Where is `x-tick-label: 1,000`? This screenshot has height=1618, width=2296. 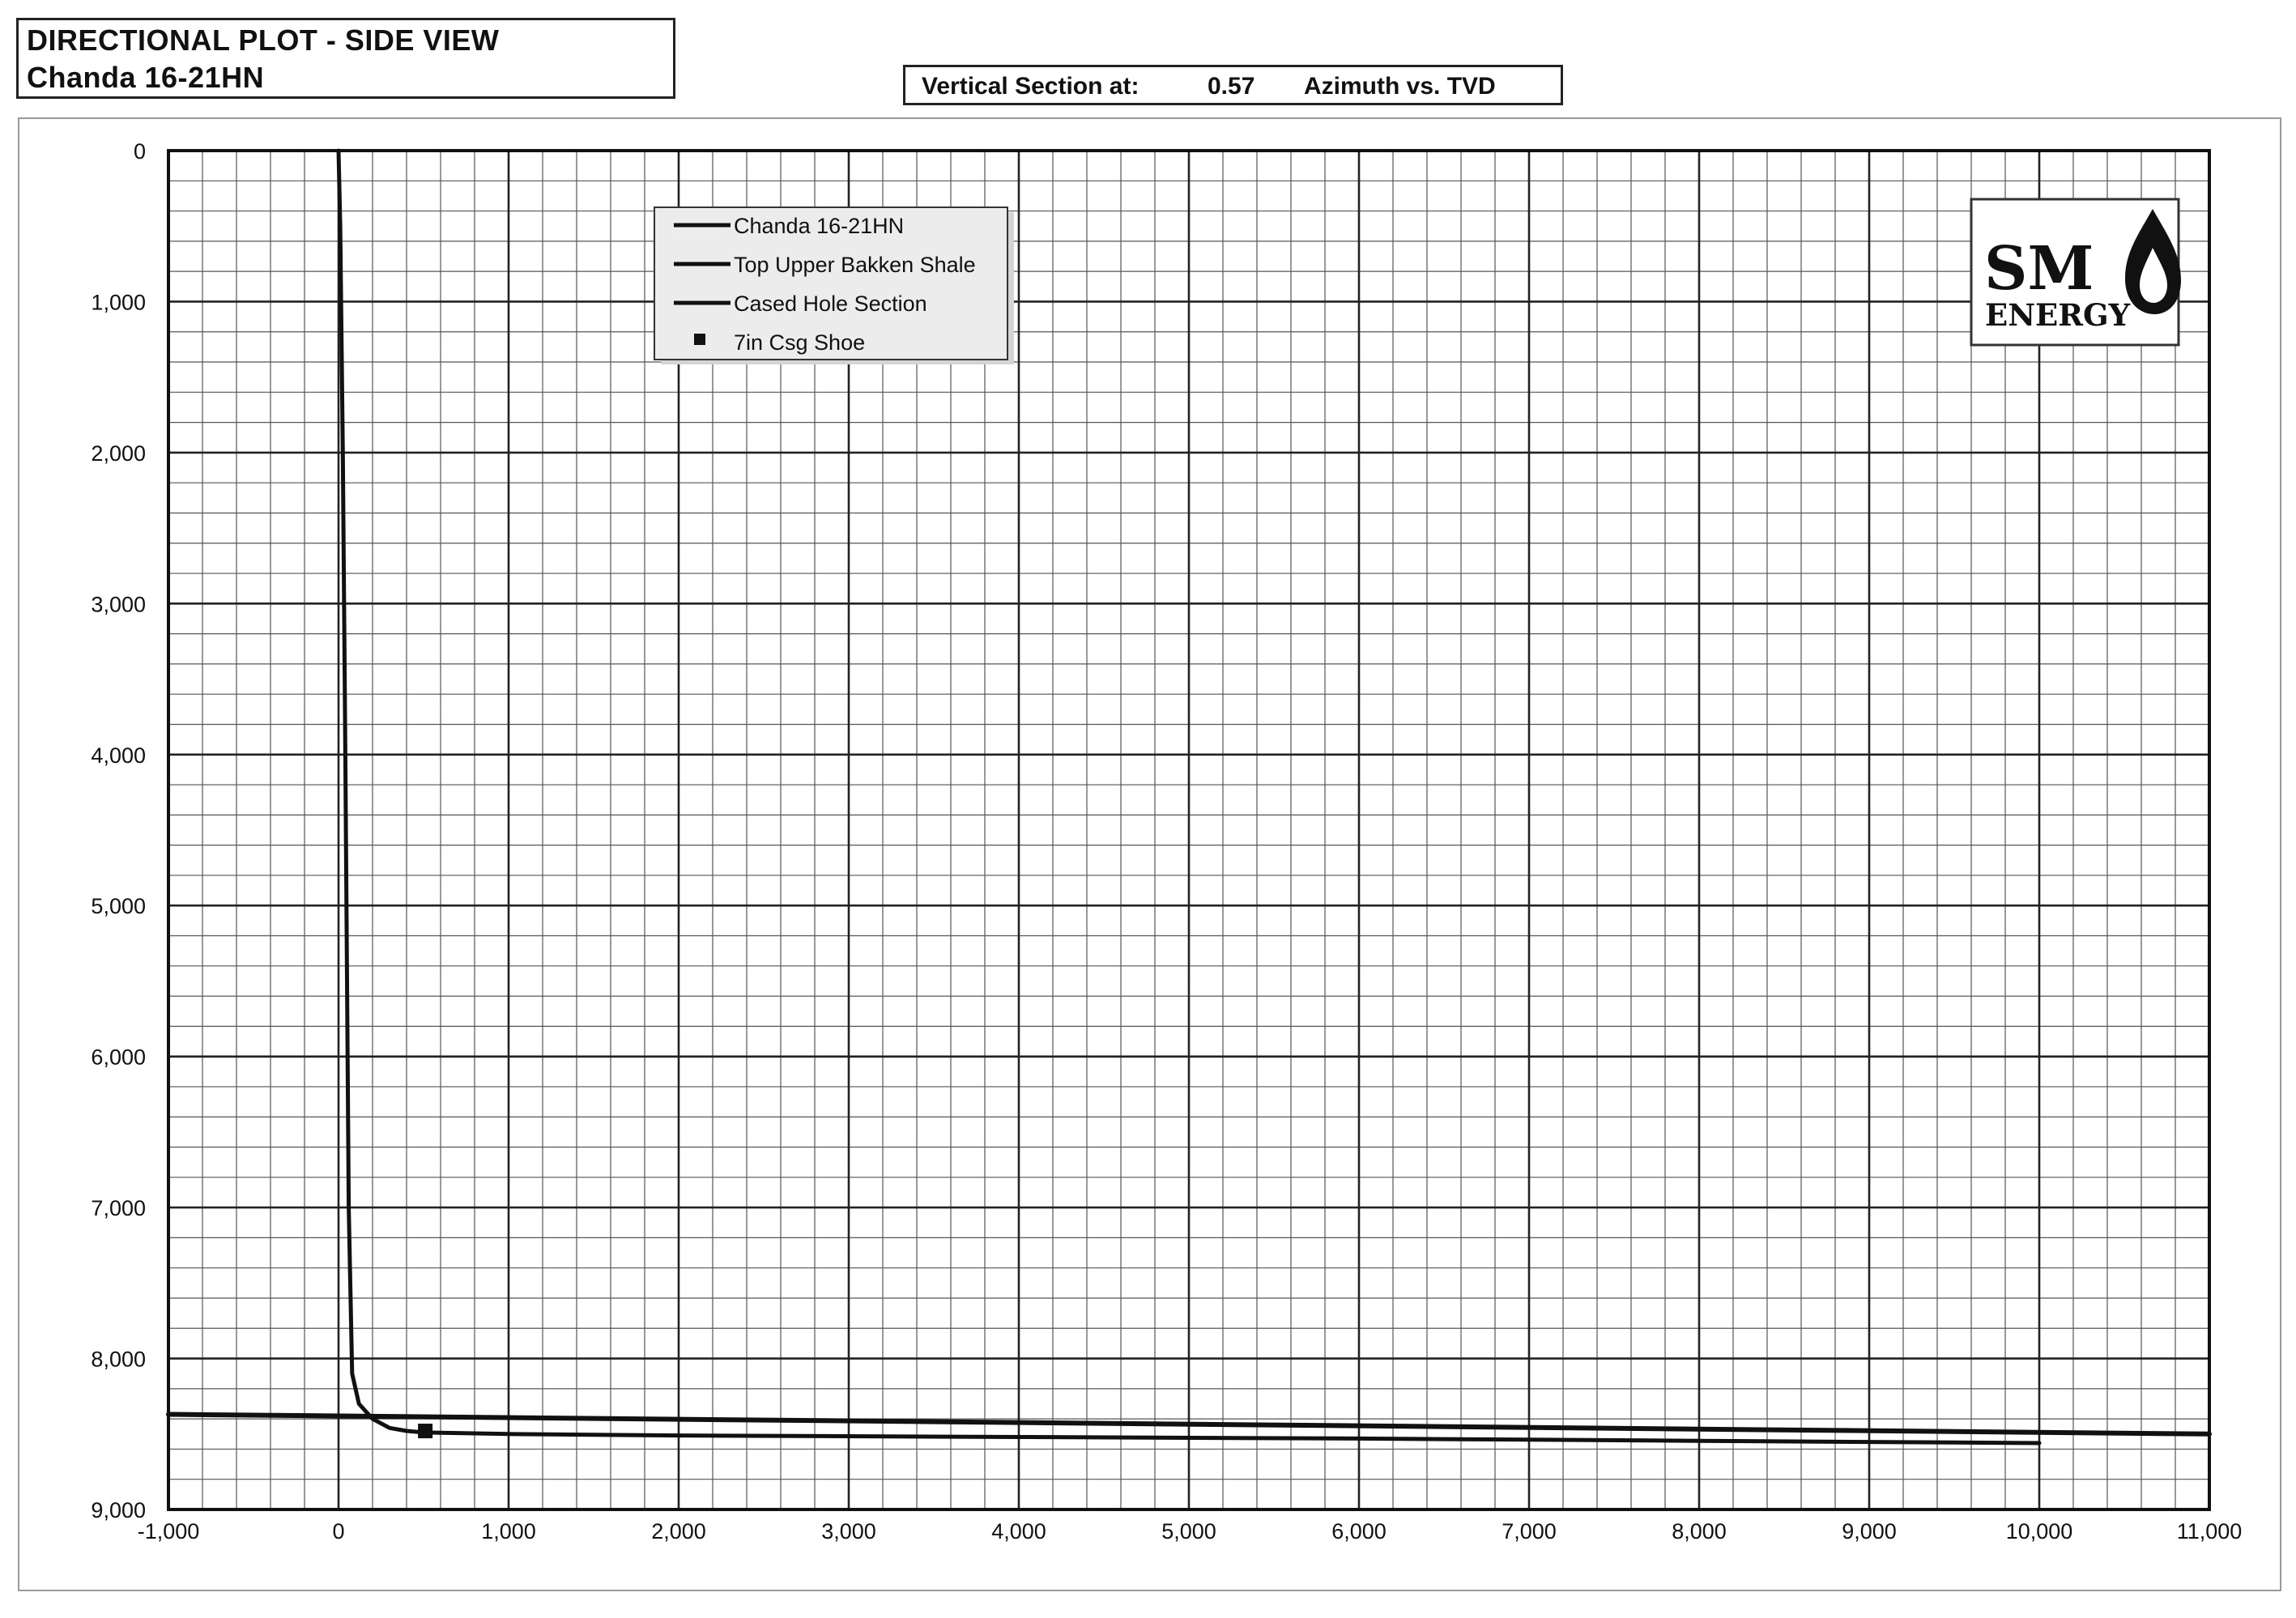
x-tick-label: 1,000 is located at coordinates (509, 1531).